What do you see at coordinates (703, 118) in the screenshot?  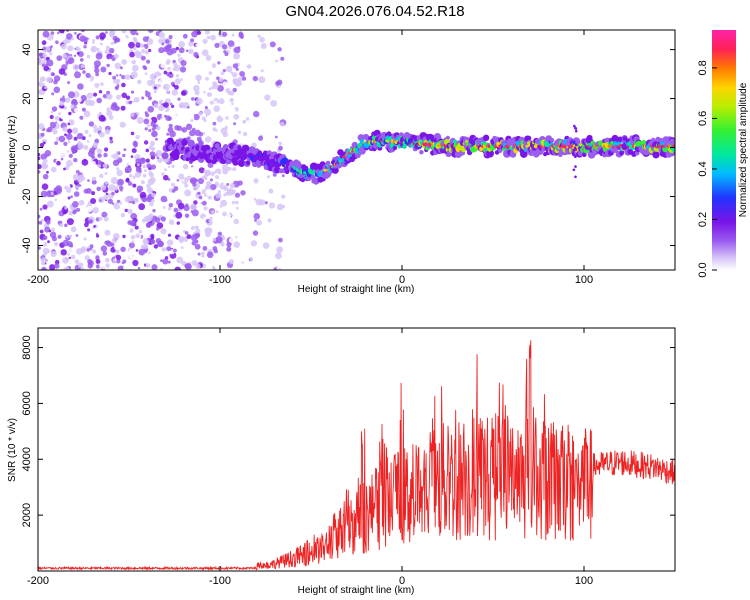 I see `colorbar-tick-label: 0.6` at bounding box center [703, 118].